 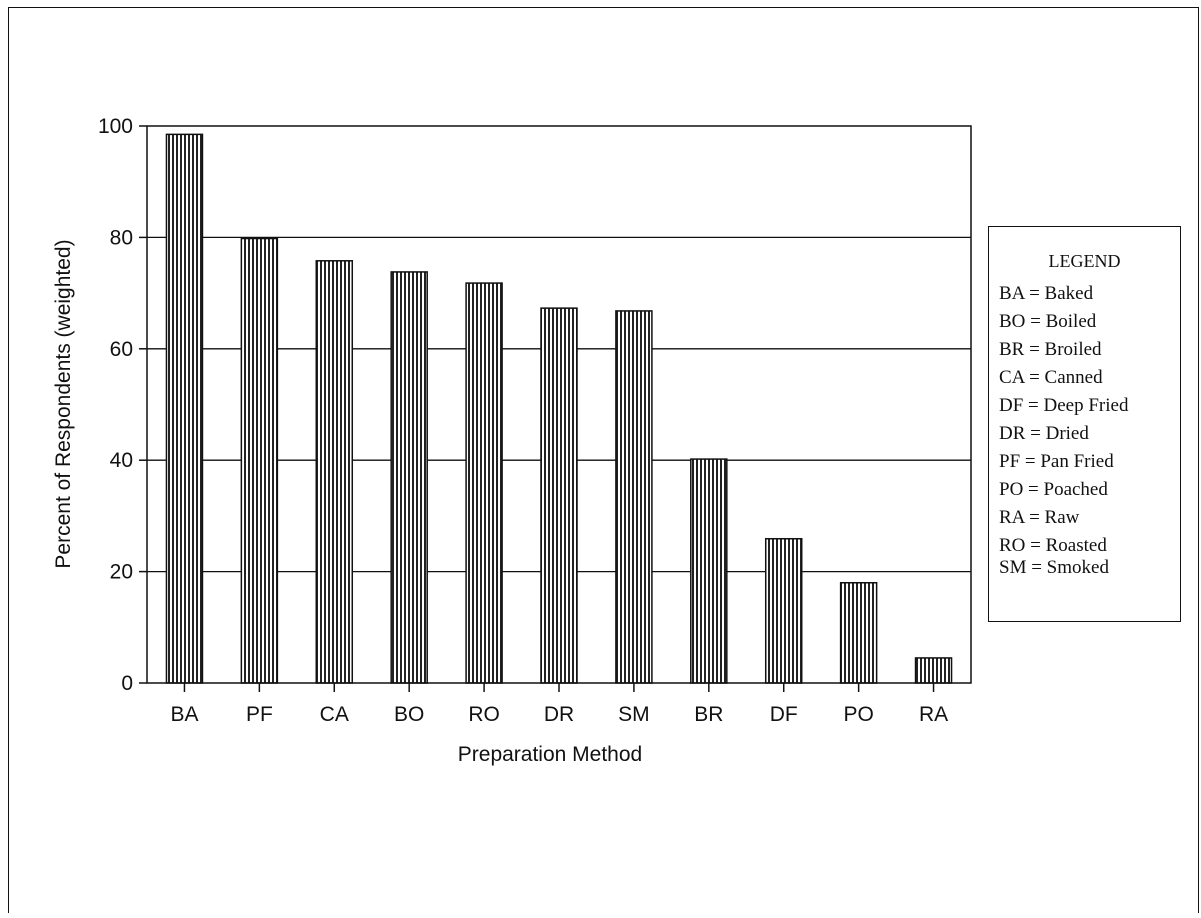 I want to click on legend-item-baked: BA = Baked, so click(x=1046, y=293).